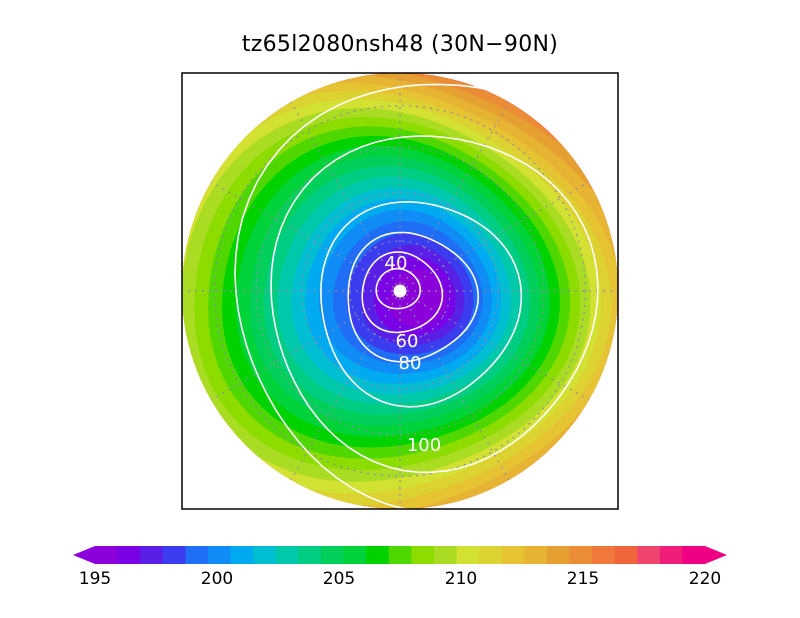 This screenshot has width=800, height=618. What do you see at coordinates (396, 263) in the screenshot?
I see `contour-label-40: 40` at bounding box center [396, 263].